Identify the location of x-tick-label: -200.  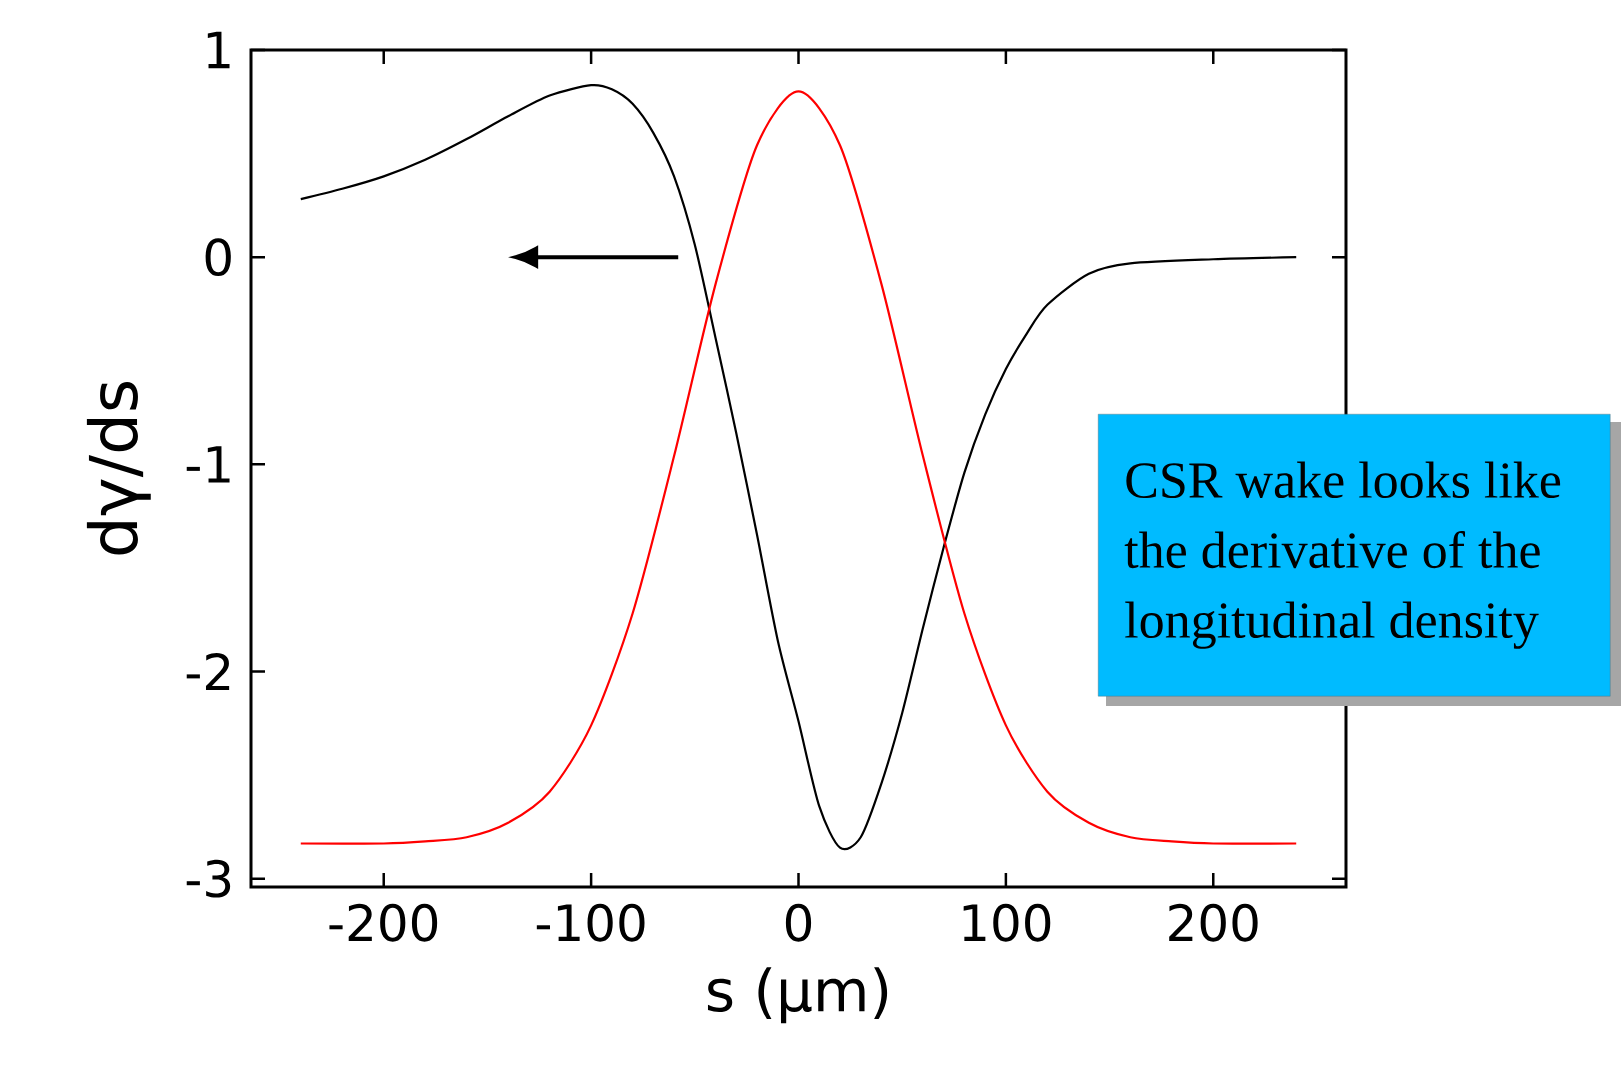
(383, 922).